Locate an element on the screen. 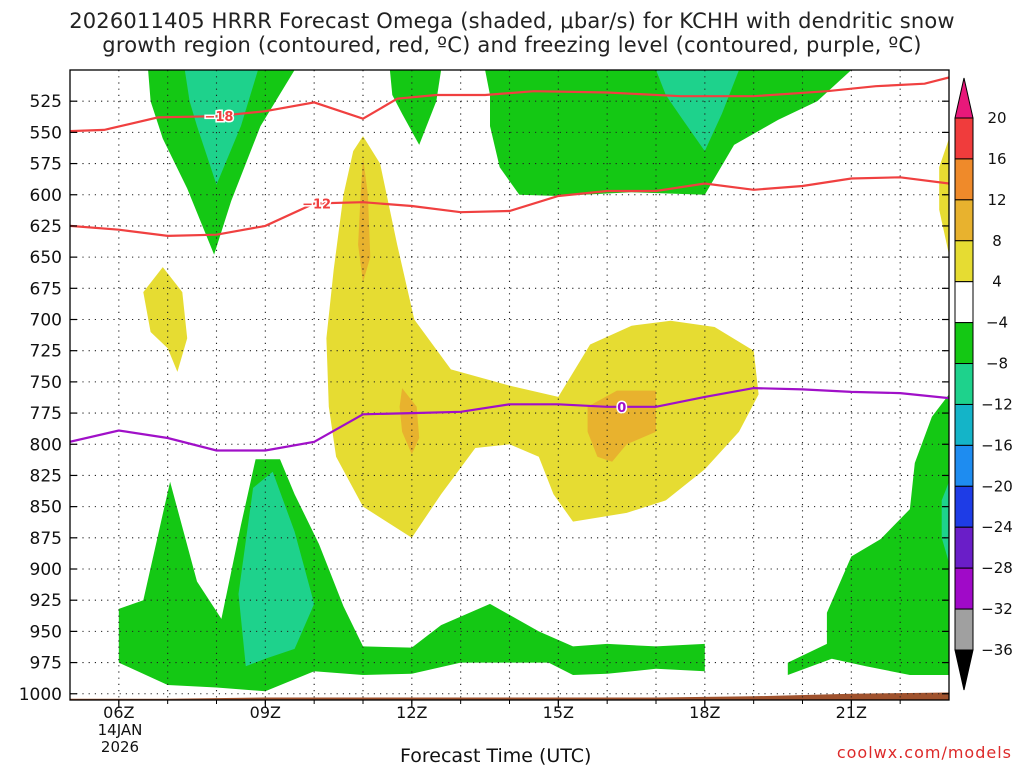 The image size is (1024, 768). y-tick-label: 700 is located at coordinates (46, 321).